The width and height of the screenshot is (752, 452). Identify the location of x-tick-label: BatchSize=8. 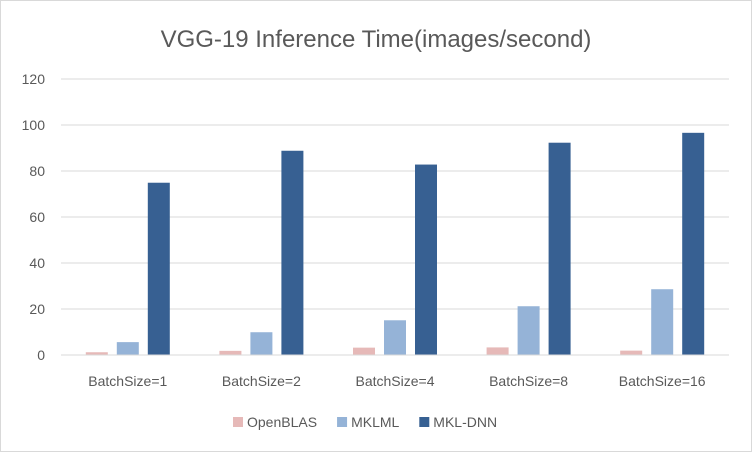
(528, 381).